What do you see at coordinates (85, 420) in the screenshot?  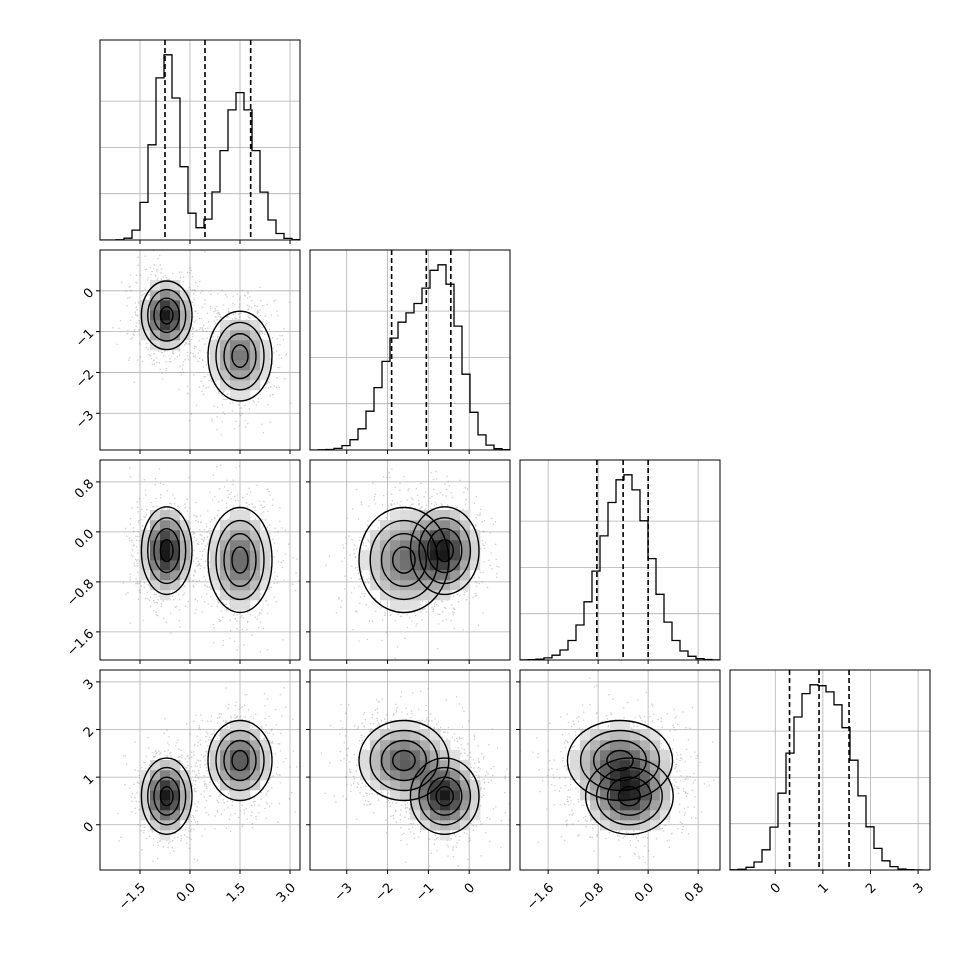 I see `y-tick-label: −3` at bounding box center [85, 420].